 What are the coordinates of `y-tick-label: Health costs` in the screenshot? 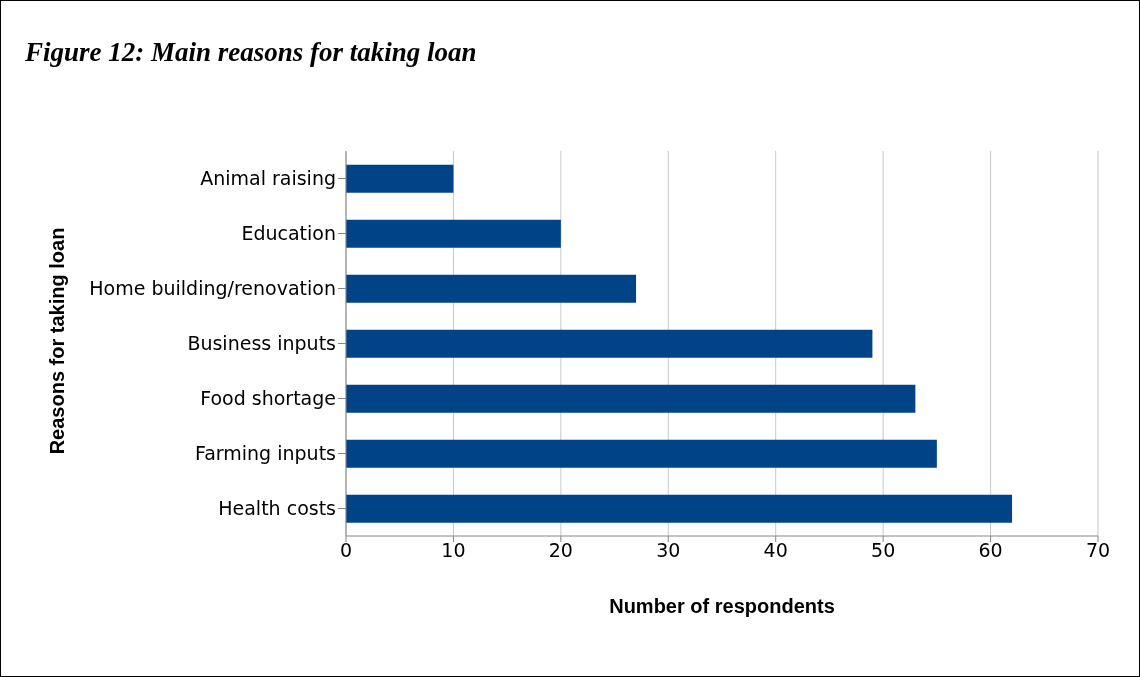 It's located at (277, 508).